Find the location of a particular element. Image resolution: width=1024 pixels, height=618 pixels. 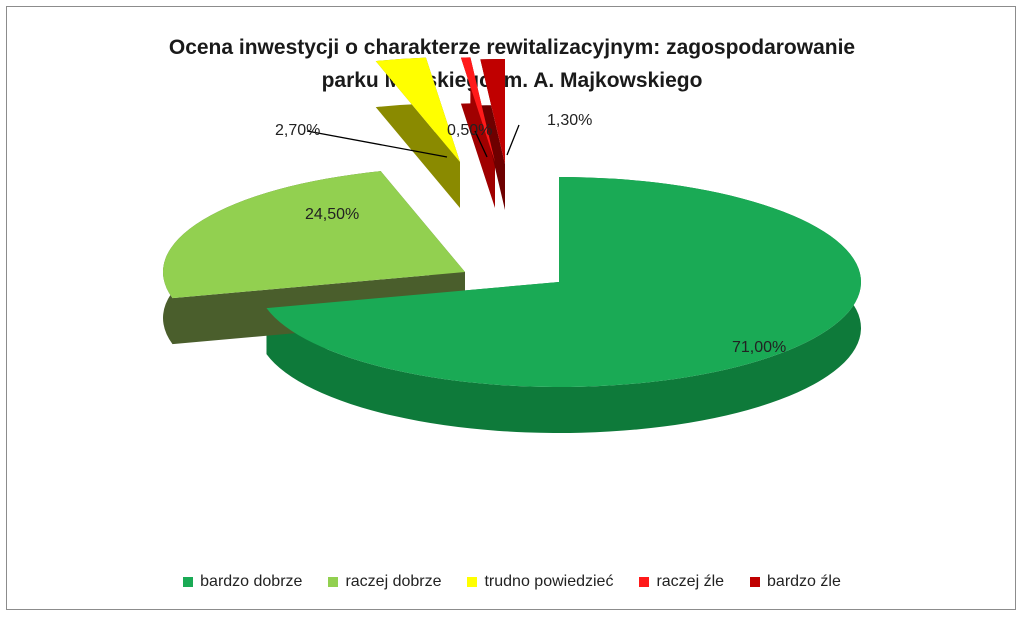

data-label-raczej-dobrze: 24,50% is located at coordinates (332, 214).